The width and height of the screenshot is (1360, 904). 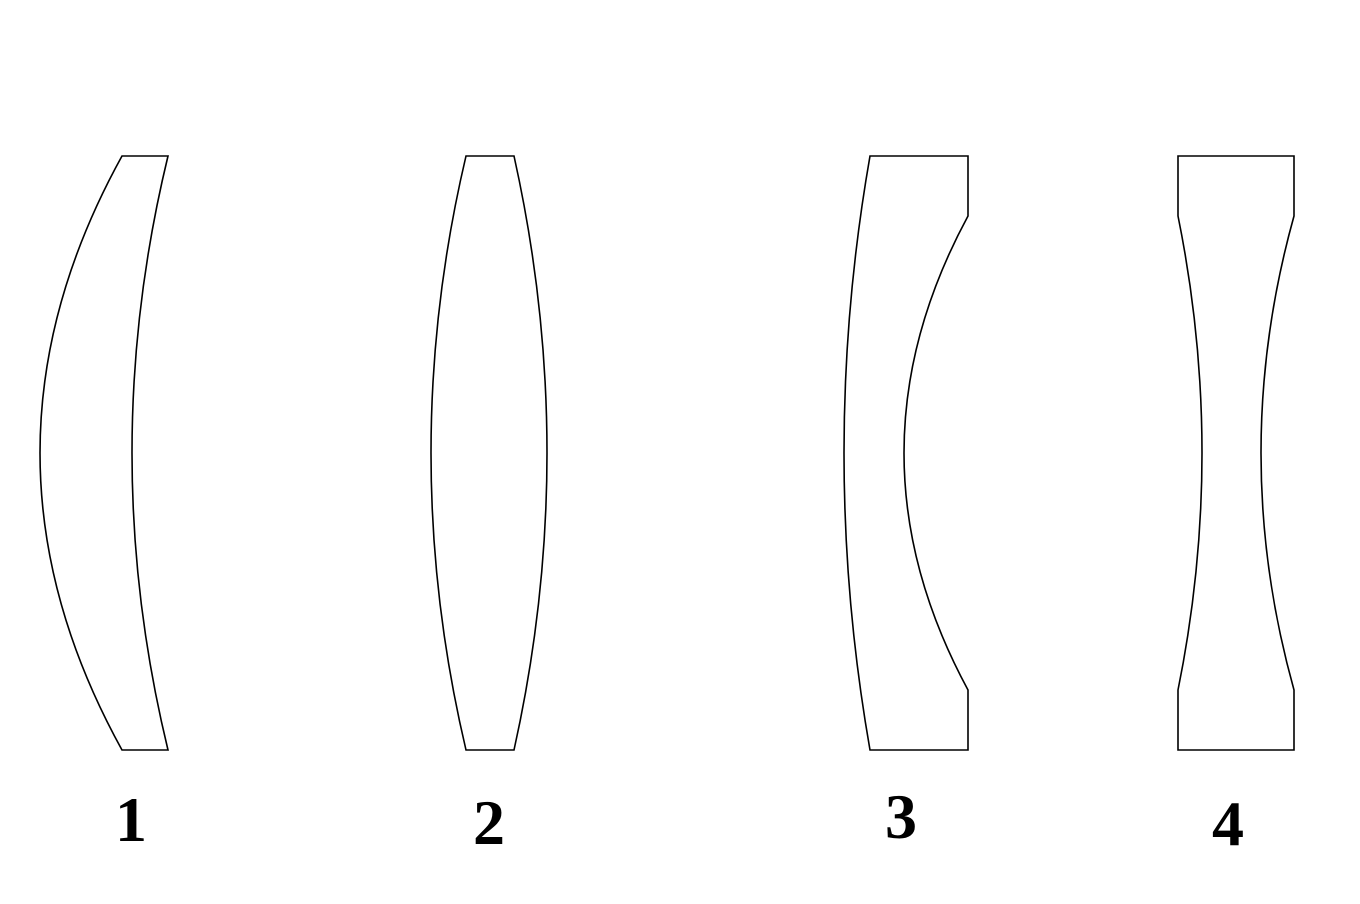 What do you see at coordinates (489, 822) in the screenshot?
I see `lens-2-label: 2` at bounding box center [489, 822].